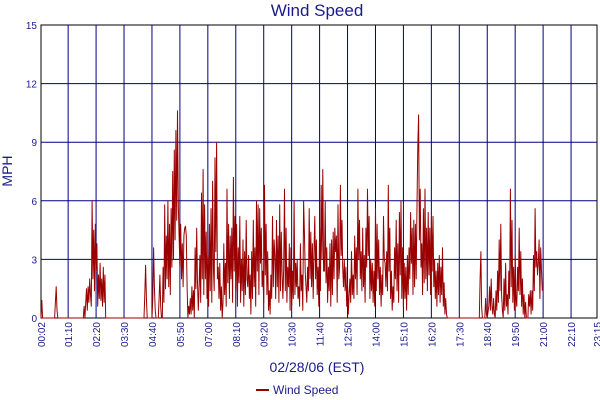 This screenshot has height=400, width=600. Describe the element at coordinates (32, 173) in the screenshot. I see `y-axis-ticks: 0 3 6 9 12 15` at that location.